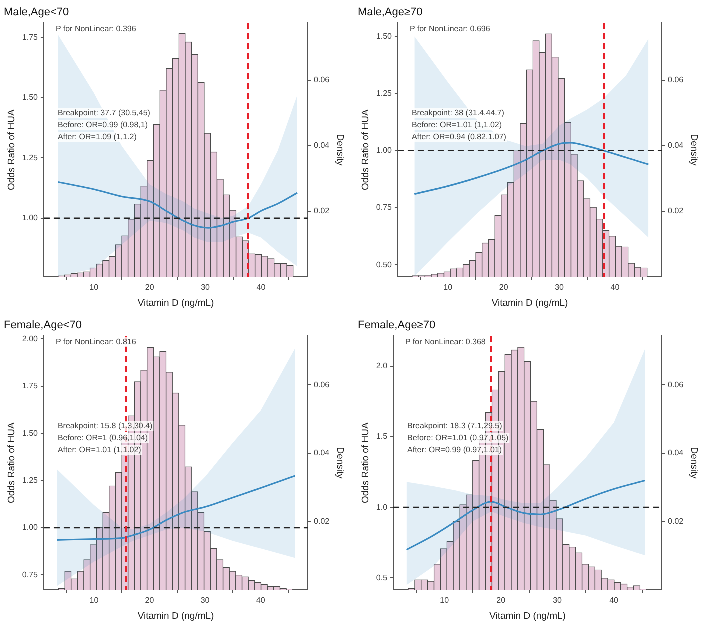  Describe the element at coordinates (457, 125) in the screenshot. I see `annotation: Before: OR=1.01 (1,1.02)` at that location.